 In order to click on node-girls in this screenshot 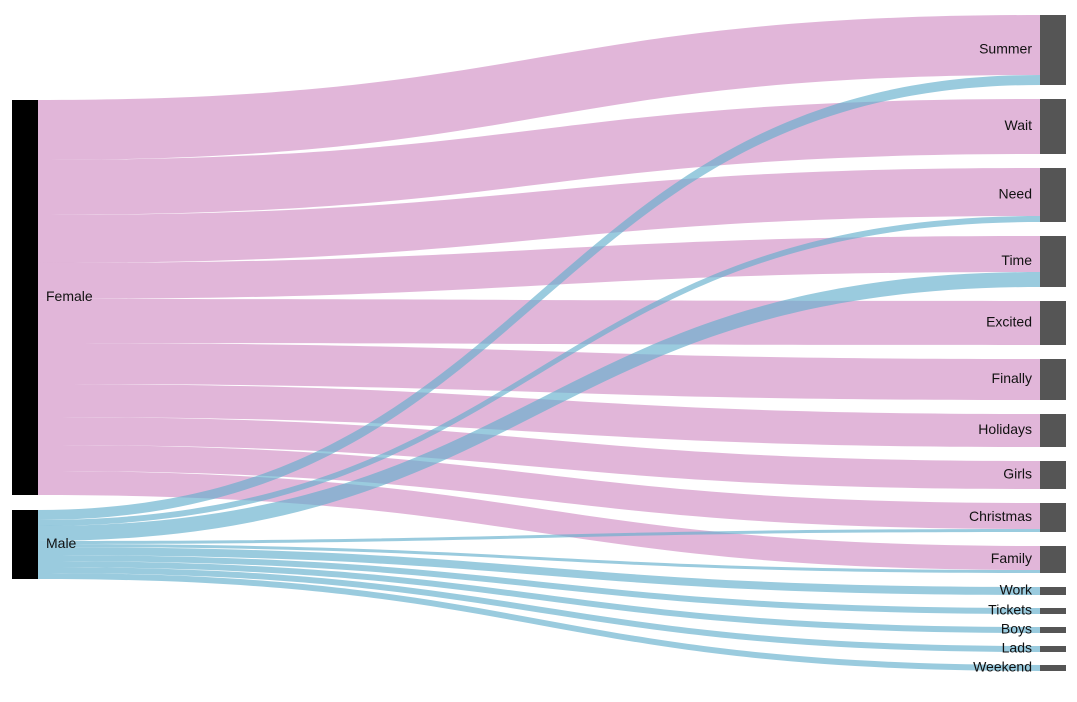, I will do `click(1053, 475)`.